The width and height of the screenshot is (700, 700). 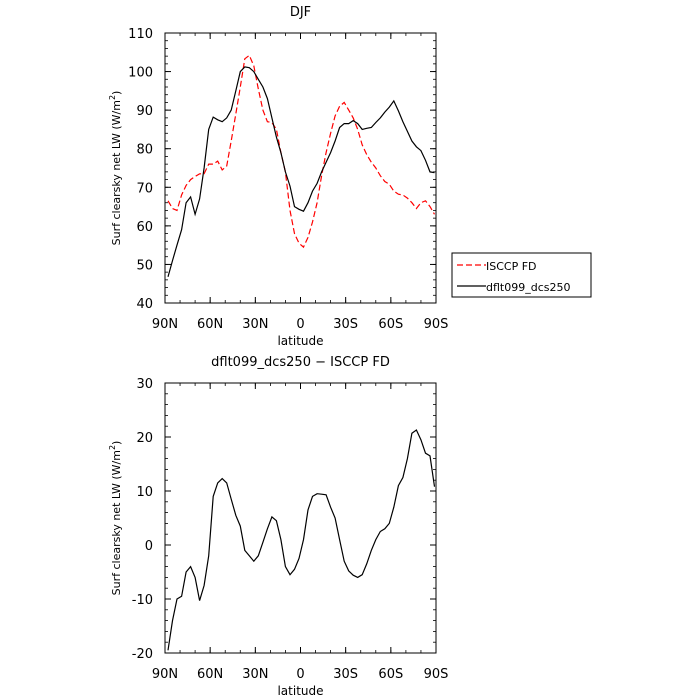 What do you see at coordinates (142, 654) in the screenshot?
I see `bottom-y-tick-label: -20` at bounding box center [142, 654].